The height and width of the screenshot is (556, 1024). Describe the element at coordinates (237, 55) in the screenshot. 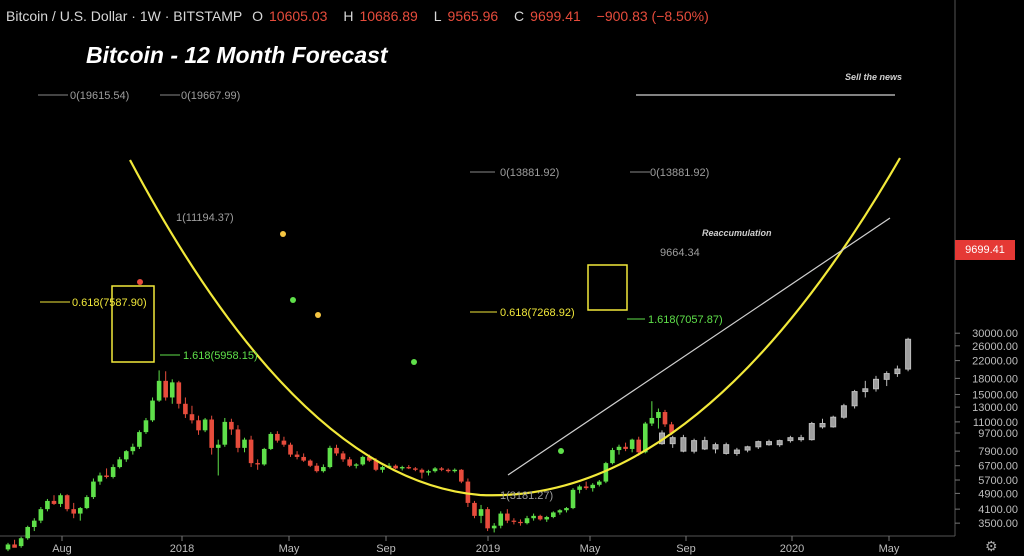

I see `chart-title: Bitcoin - 12 Month Forecast` at that location.